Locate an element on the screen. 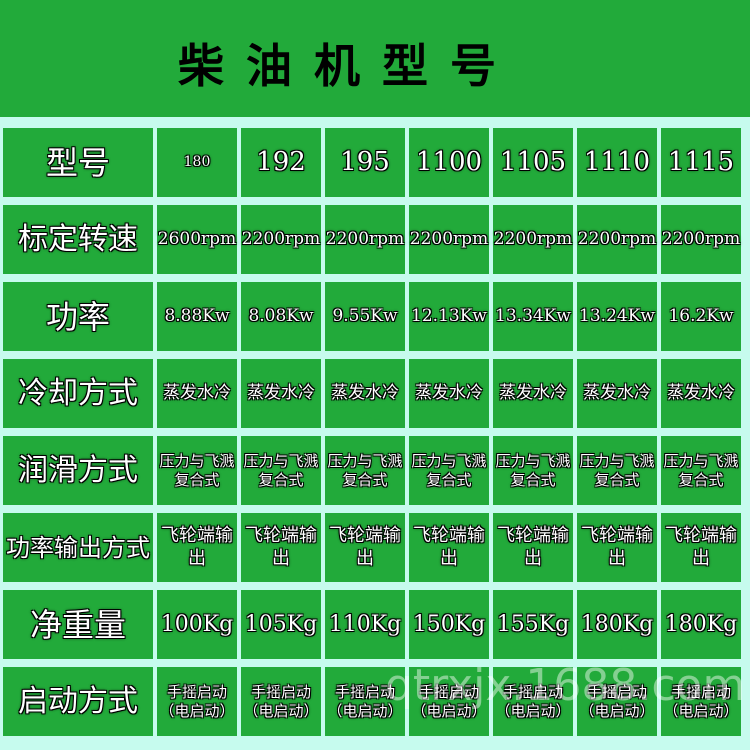  table-cell: 9.55Kw is located at coordinates (365, 316).